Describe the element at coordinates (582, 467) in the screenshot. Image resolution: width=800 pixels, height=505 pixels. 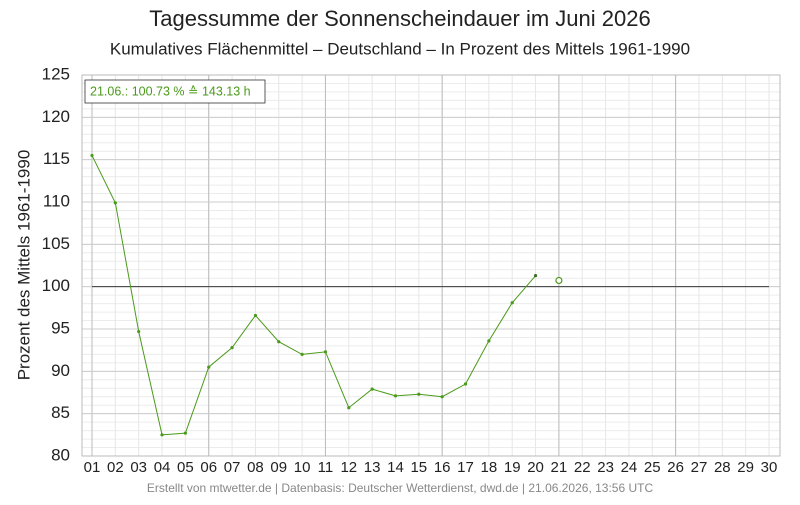
I see `x-tick-label: 22` at that location.